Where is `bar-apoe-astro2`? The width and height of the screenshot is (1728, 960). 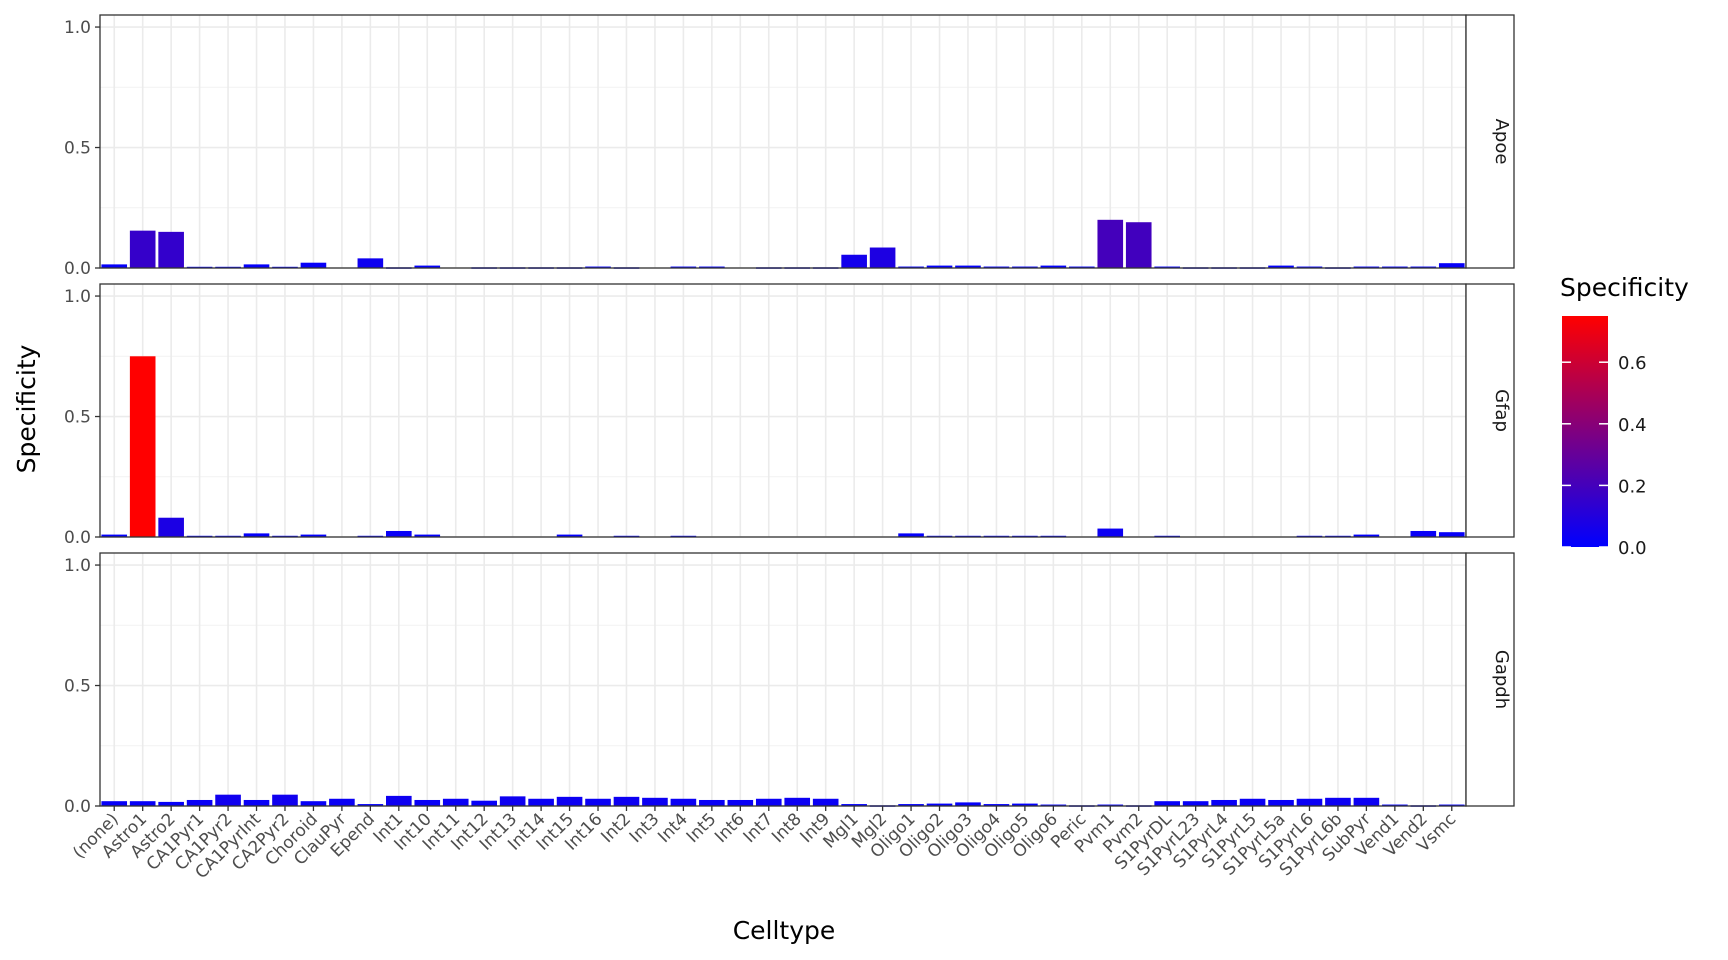
bar-apoe-astro2 is located at coordinates (171, 249).